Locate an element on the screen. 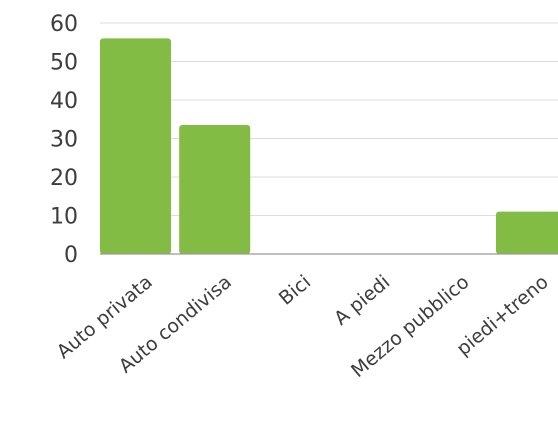 This screenshot has width=558, height=435. x-category-label: A piedi is located at coordinates (362, 300).